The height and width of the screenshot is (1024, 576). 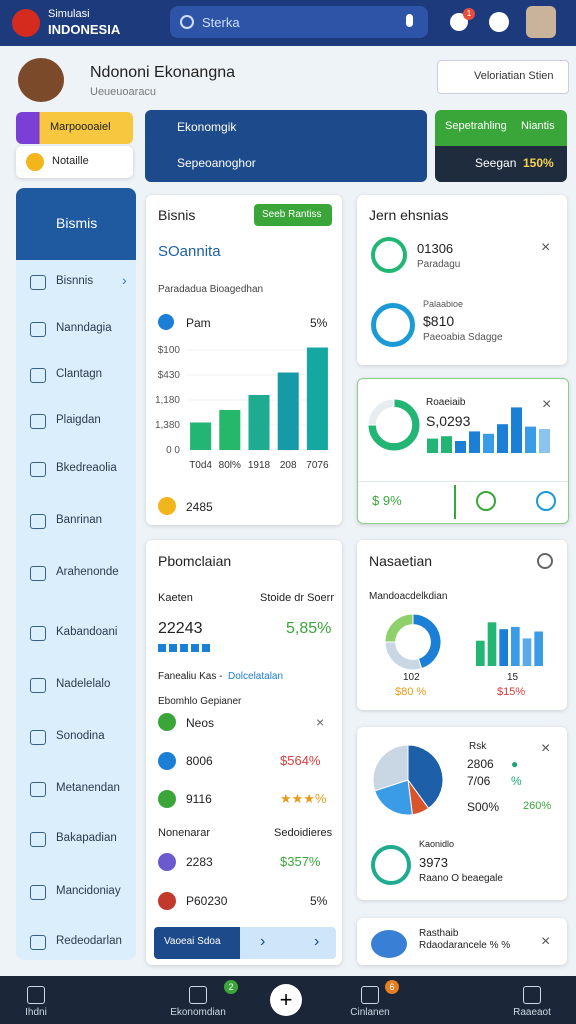 I want to click on search-icon, so click(x=187, y=22).